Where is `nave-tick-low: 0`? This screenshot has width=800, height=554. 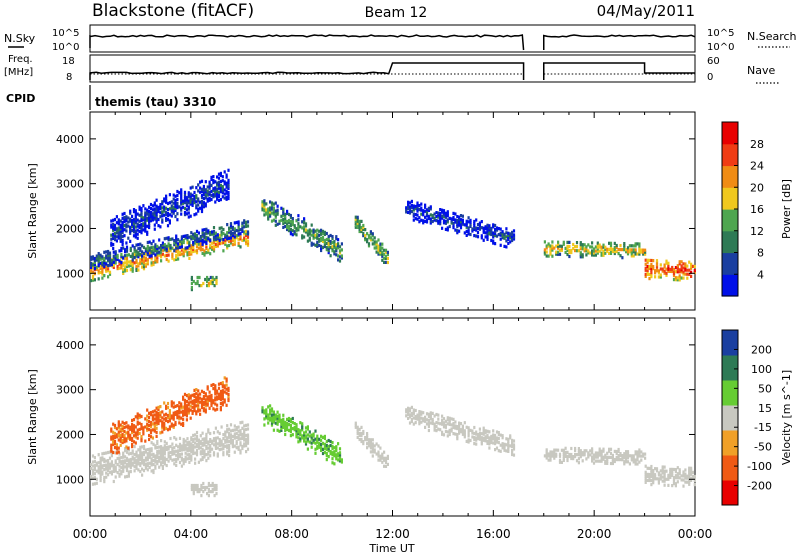 nave-tick-low: 0 is located at coordinates (710, 77).